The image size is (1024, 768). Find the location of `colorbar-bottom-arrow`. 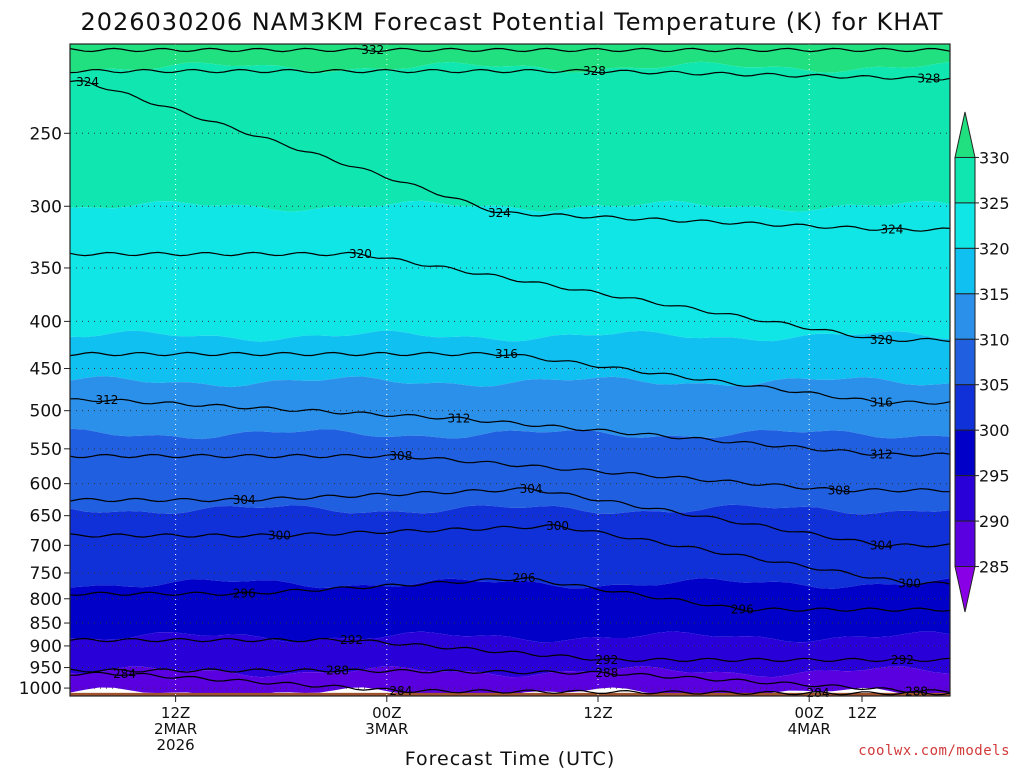

colorbar-bottom-arrow is located at coordinates (965, 589).